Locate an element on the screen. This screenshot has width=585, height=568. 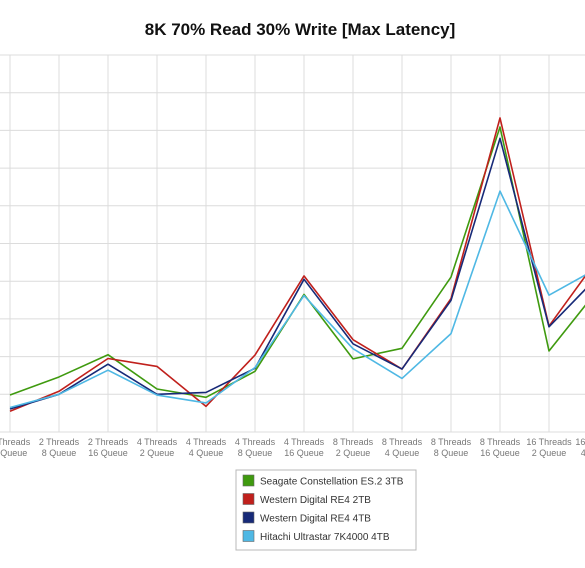
legend-label: Western Digital RE4 4TB is located at coordinates (315, 519).